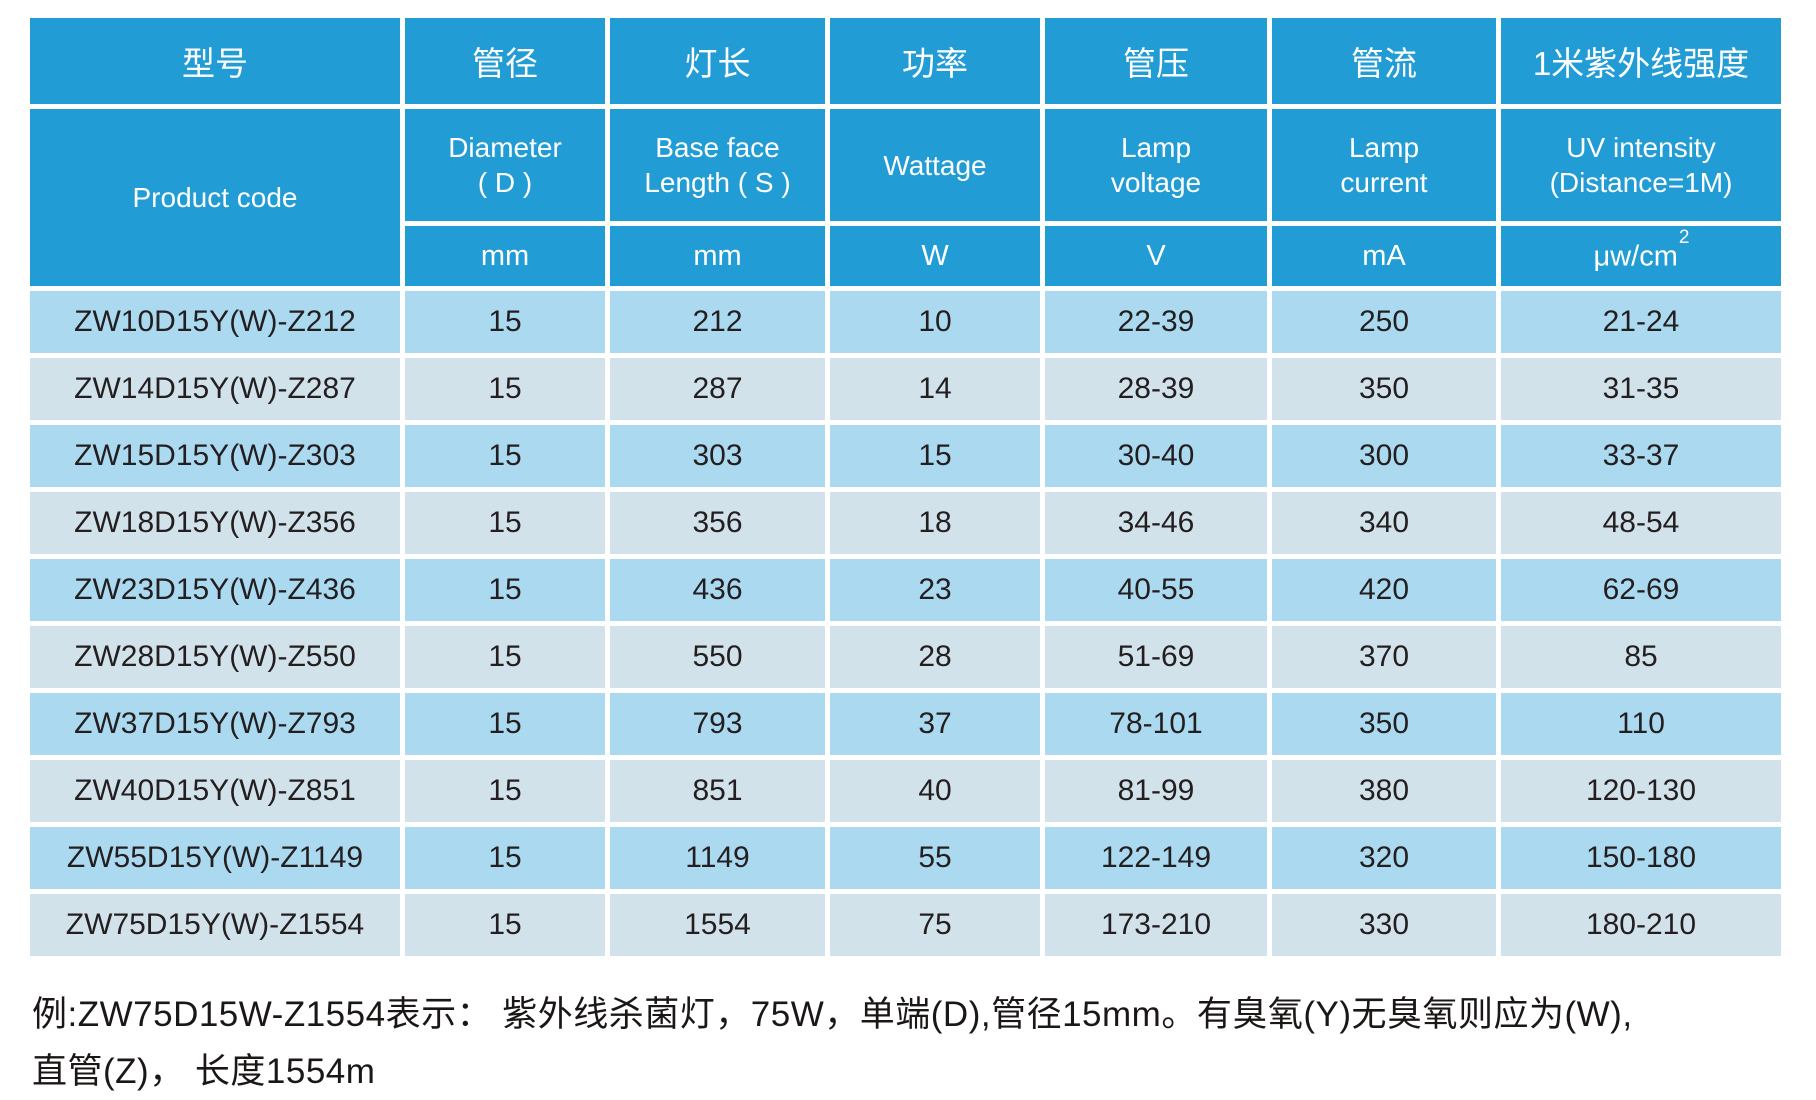 This screenshot has height=1100, width=1816. Describe the element at coordinates (717, 389) in the screenshot. I see `cell-lamp-length: 287` at that location.